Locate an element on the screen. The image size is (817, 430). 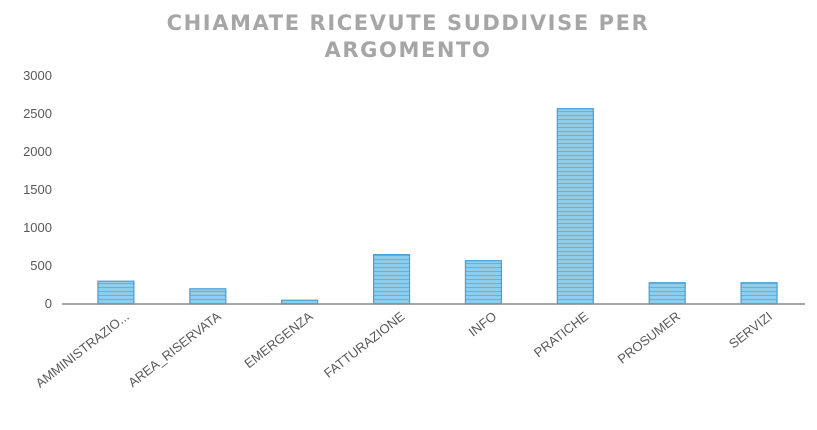
x-category-label: PROSUMER is located at coordinates (649, 338).